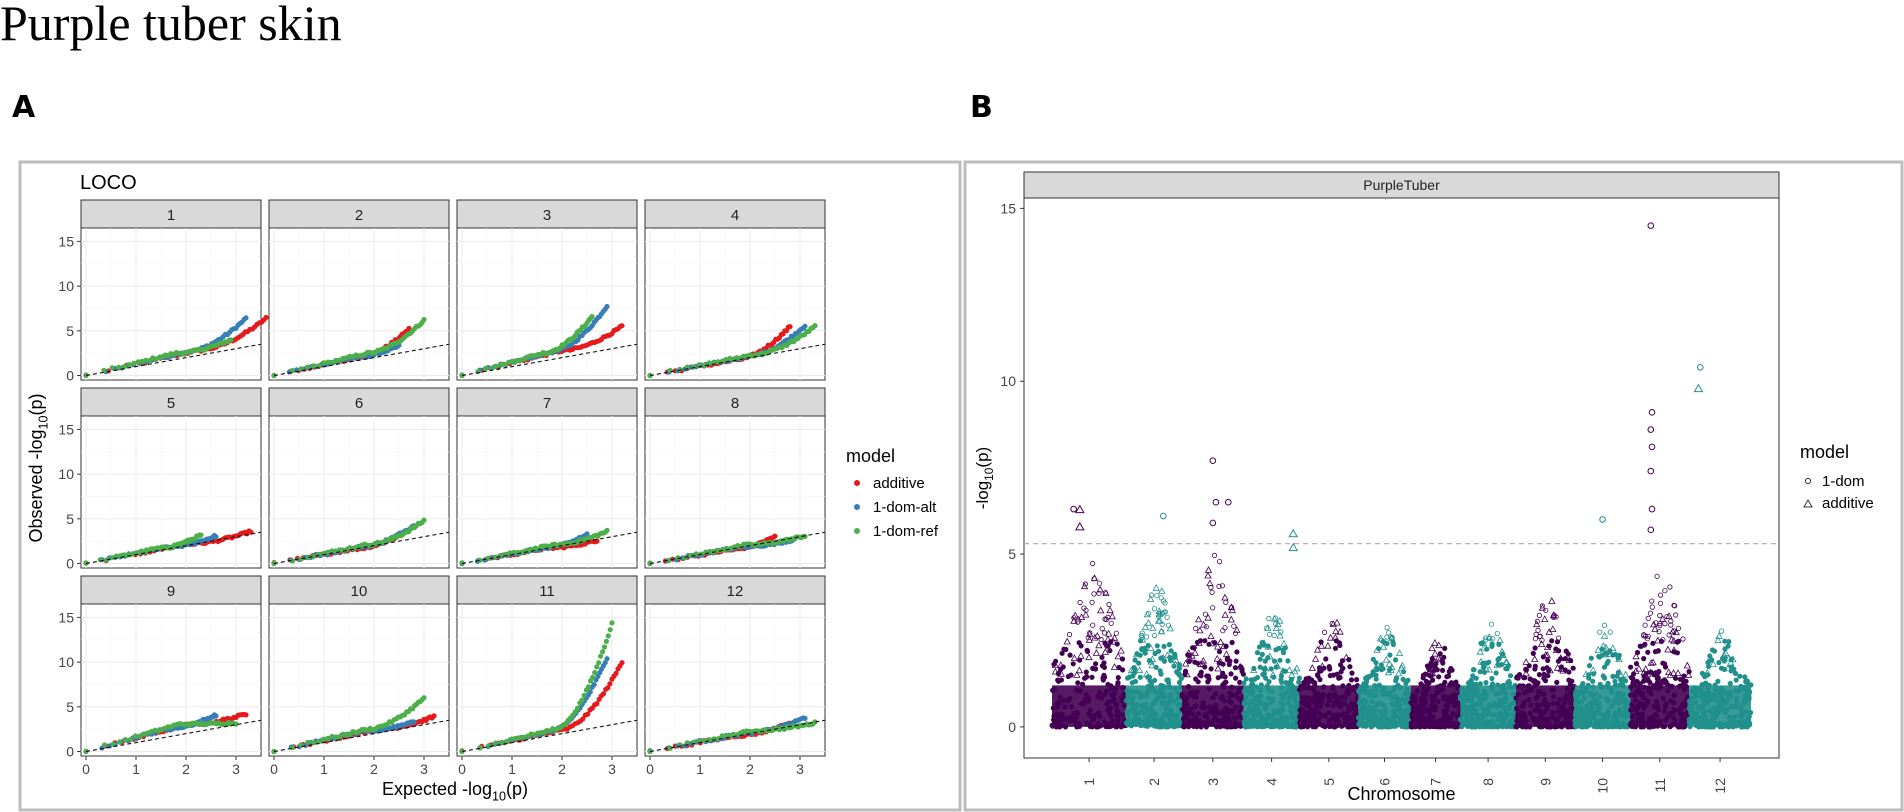  I want to click on facet-strip-label: 4, so click(735, 215).